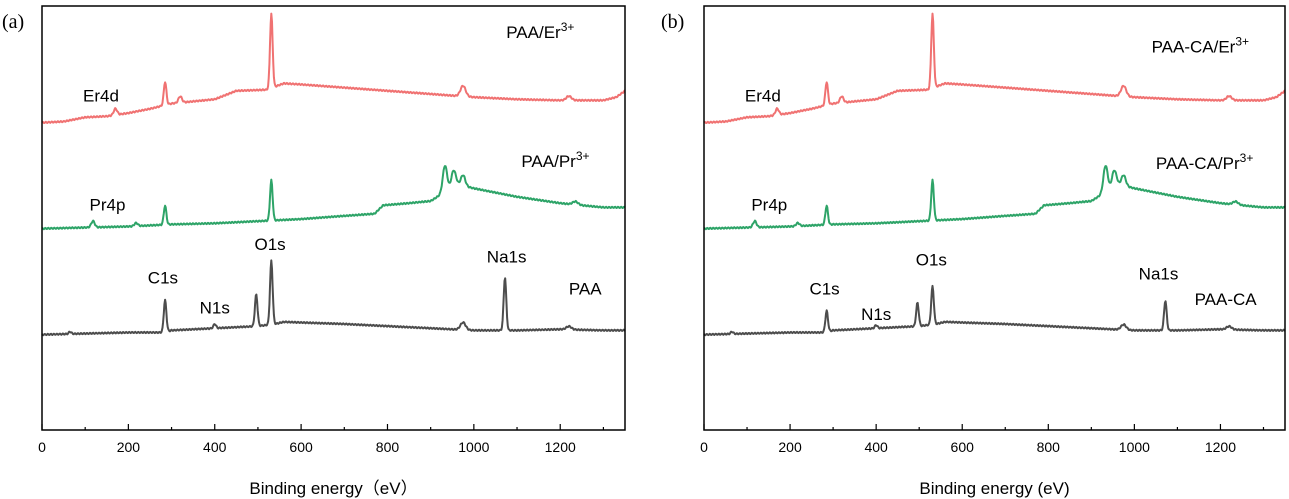  What do you see at coordinates (108, 205) in the screenshot?
I see `annotation-a-1: Pr4p` at bounding box center [108, 205].